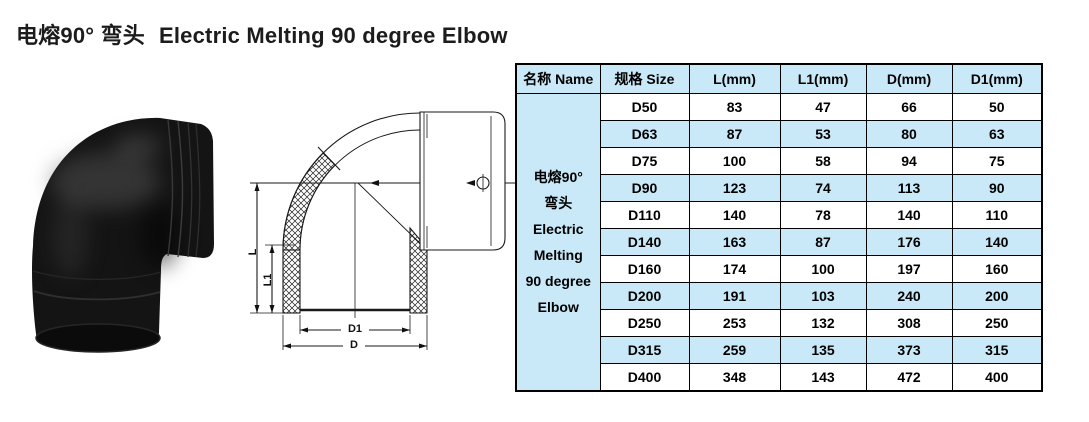  What do you see at coordinates (253, 251) in the screenshot?
I see `dim-label-l: L` at bounding box center [253, 251].